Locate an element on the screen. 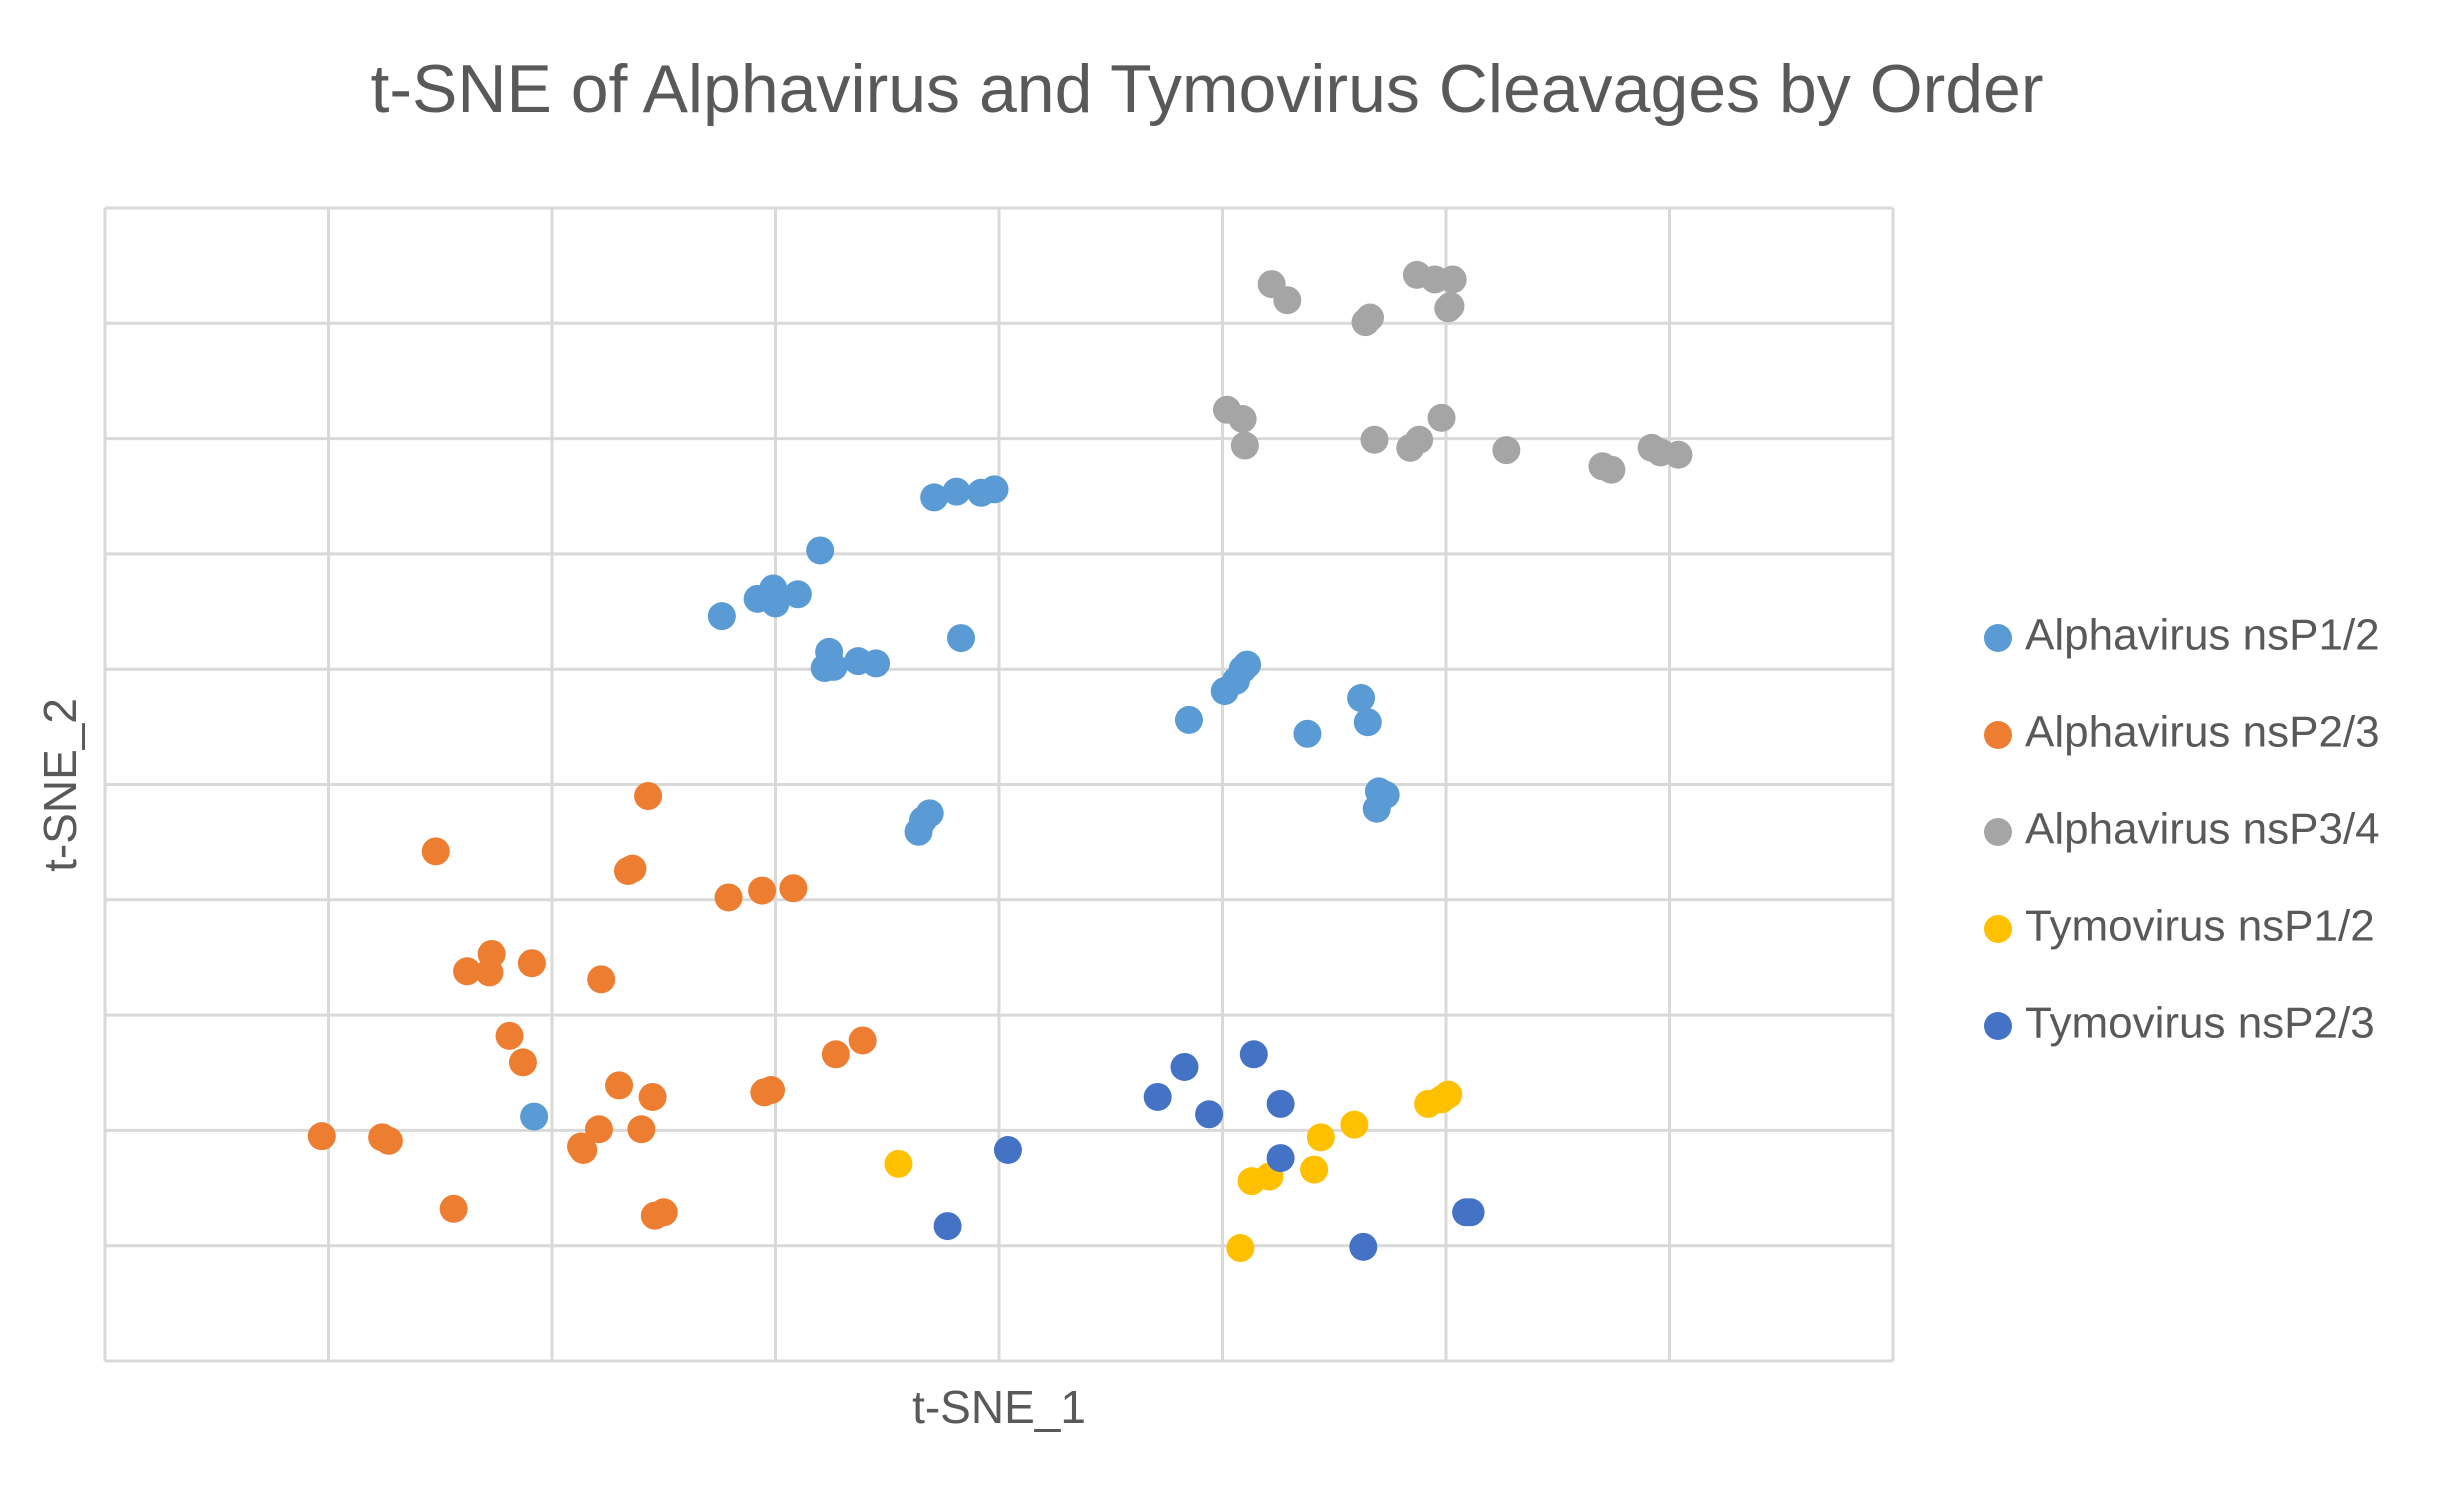 Image resolution: width=2453 pixels, height=1486 pixels. legend-label: Tymovirus nsP2/3 is located at coordinates (2200, 1023).